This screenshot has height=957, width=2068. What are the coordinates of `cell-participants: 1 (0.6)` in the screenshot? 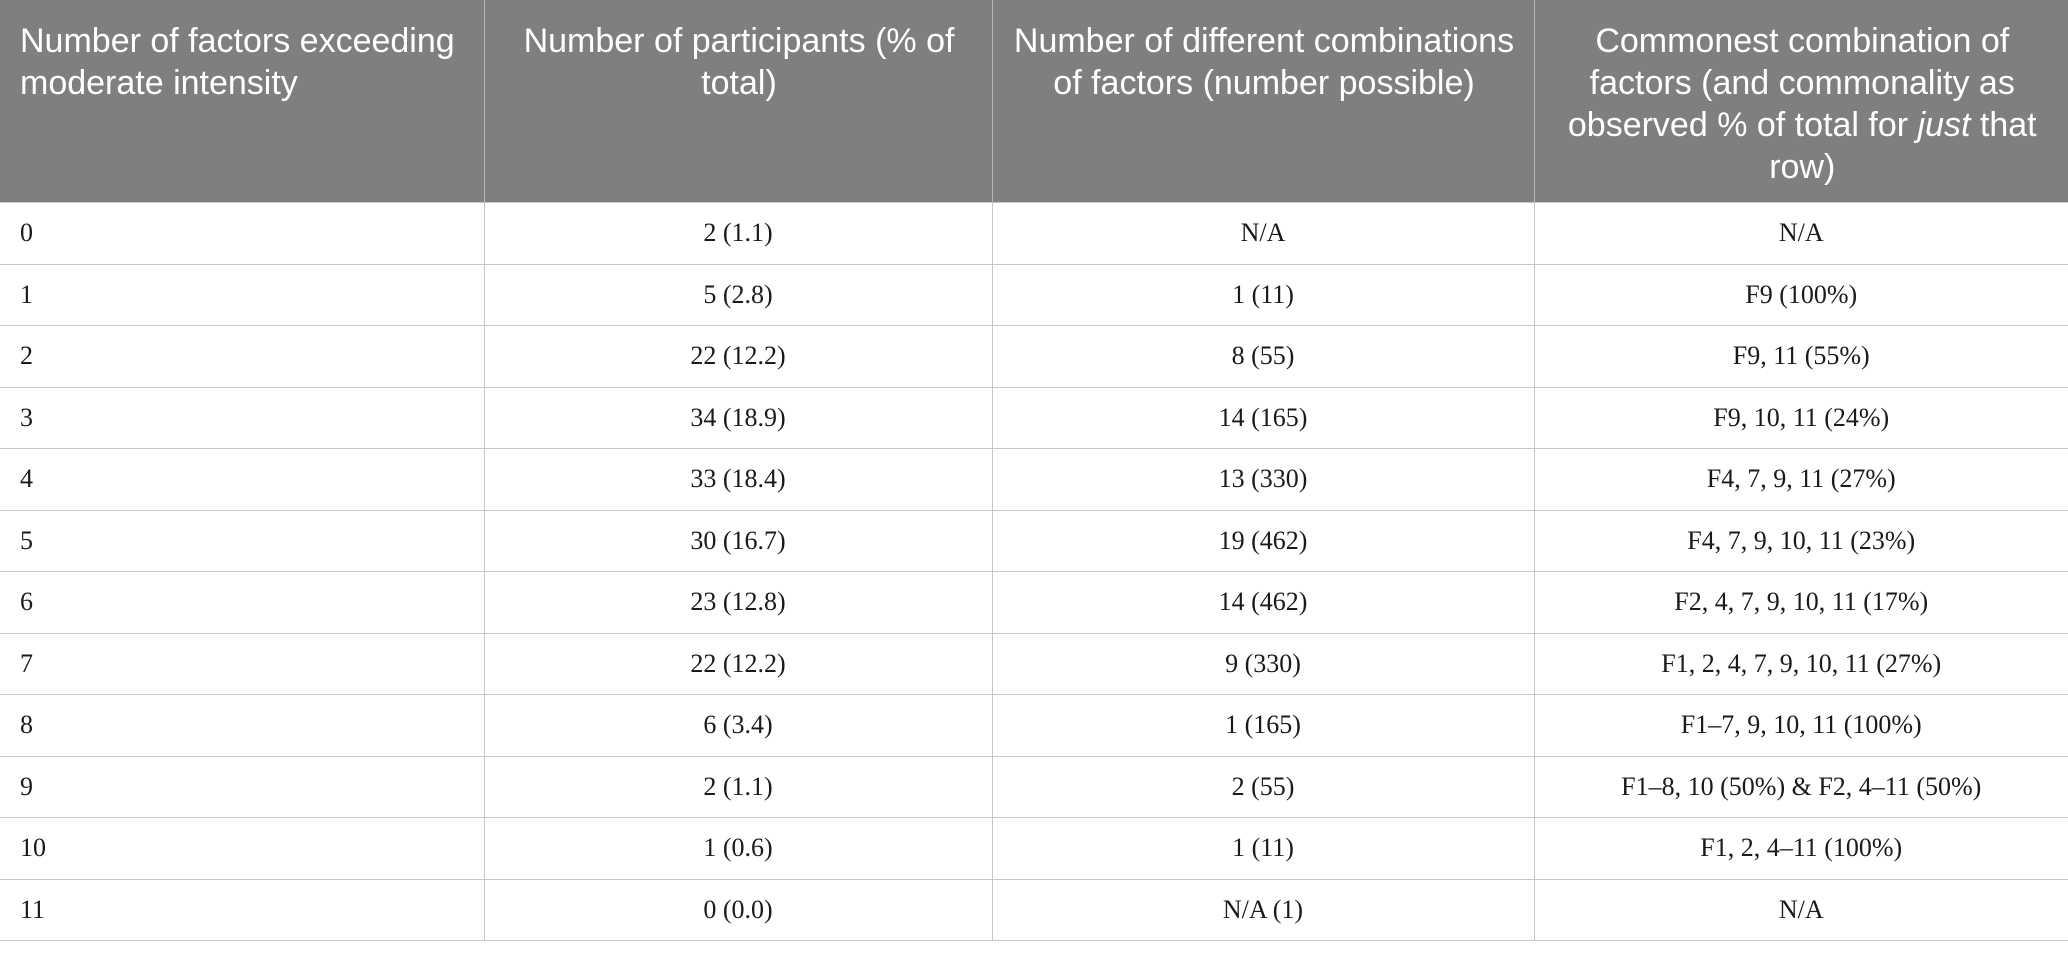 It's located at (737, 848).